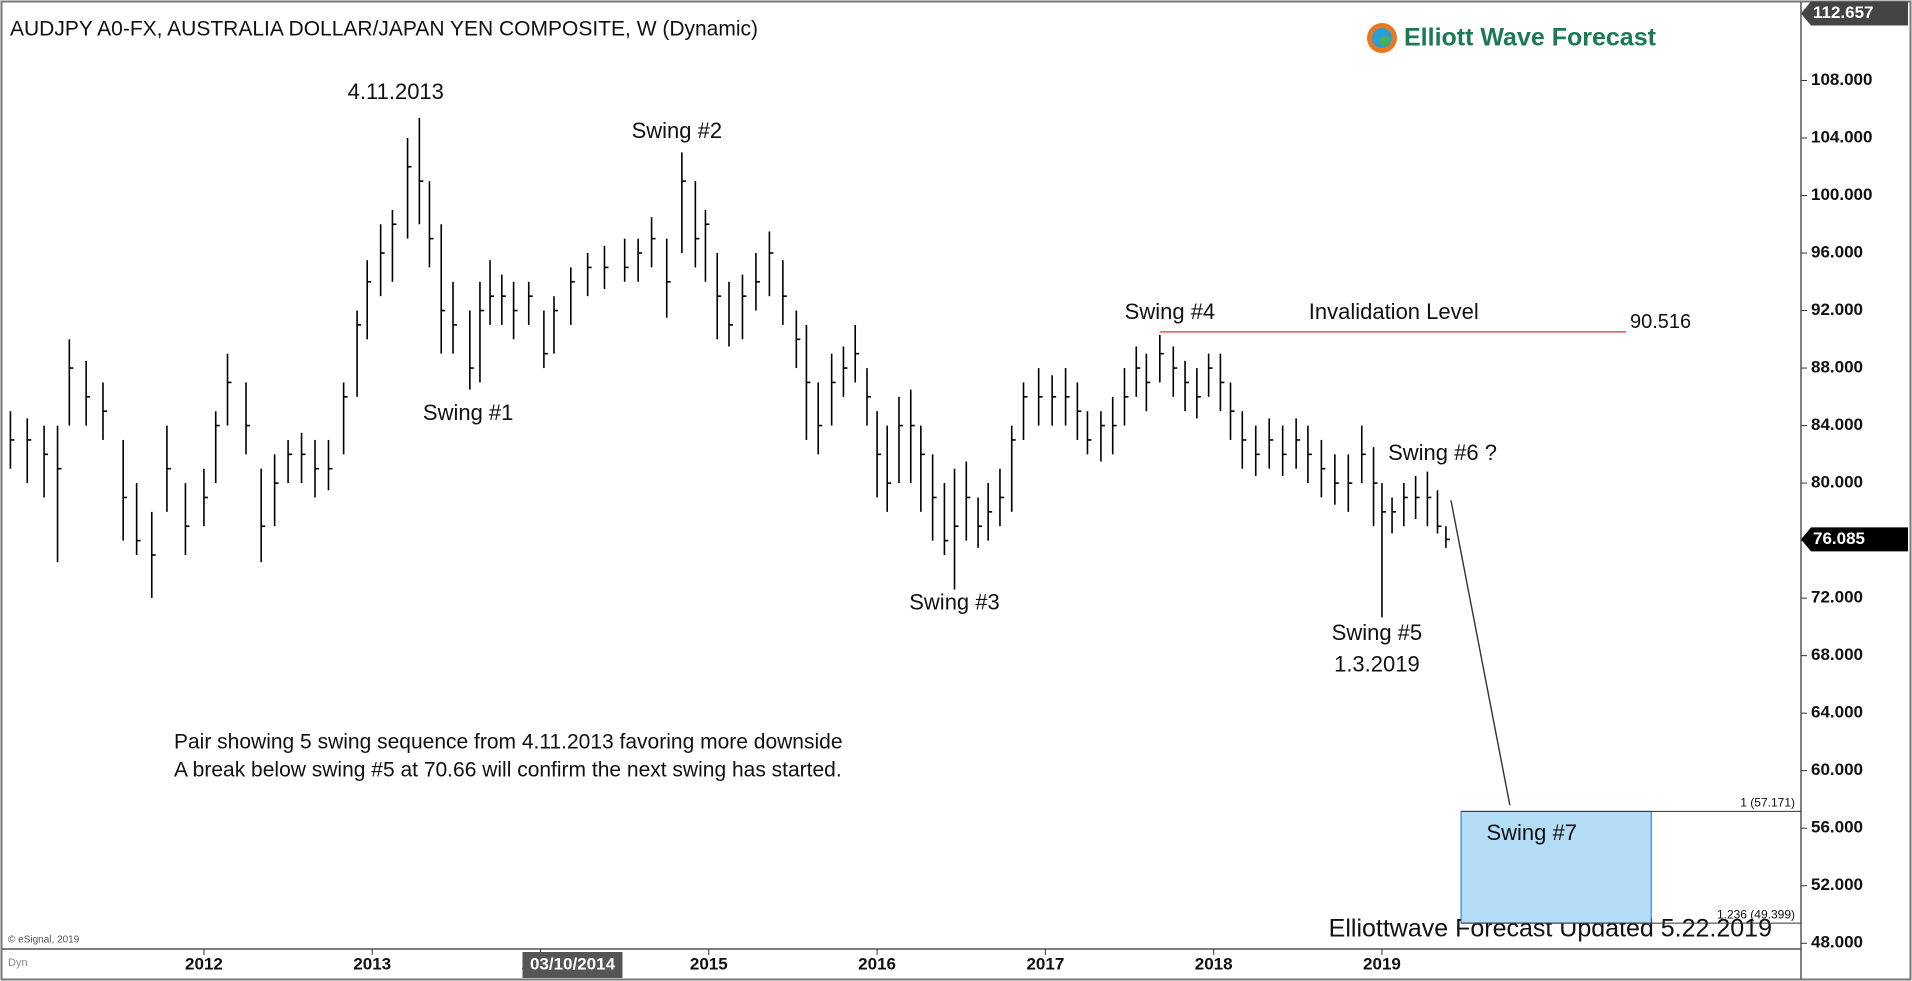 Image resolution: width=1912 pixels, height=981 pixels. What do you see at coordinates (372, 963) in the screenshot?
I see `x-tick-label: 2013` at bounding box center [372, 963].